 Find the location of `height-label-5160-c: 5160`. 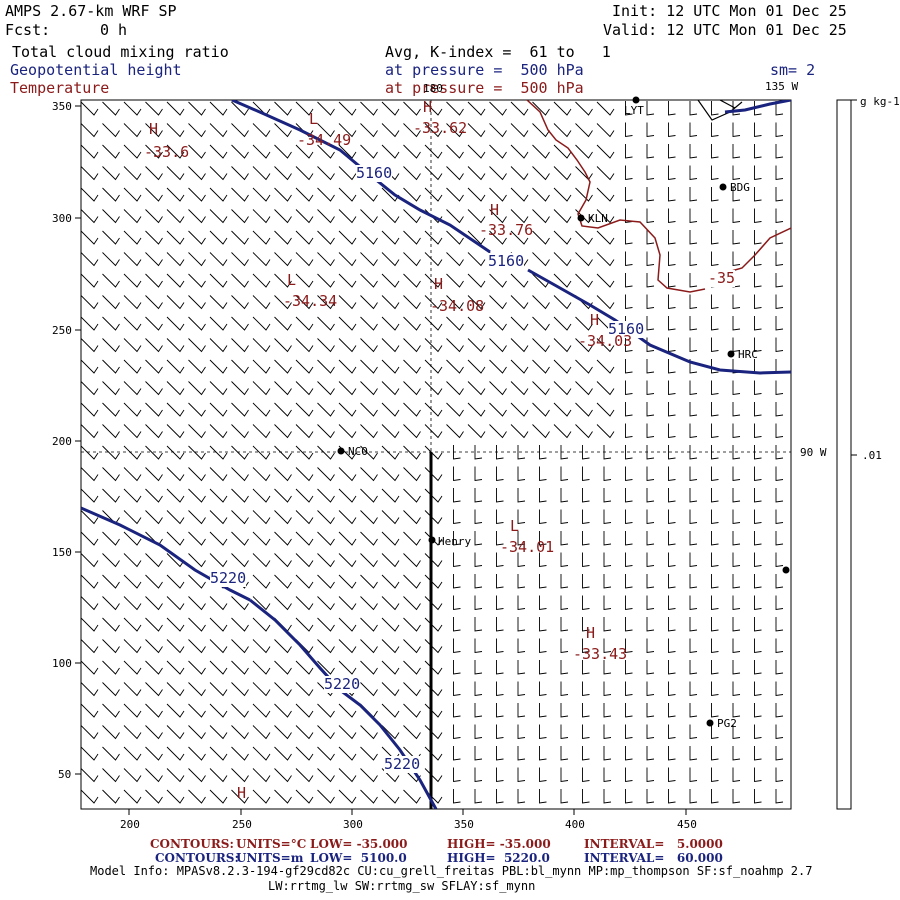

height-label-5160-c: 5160 is located at coordinates (626, 329).